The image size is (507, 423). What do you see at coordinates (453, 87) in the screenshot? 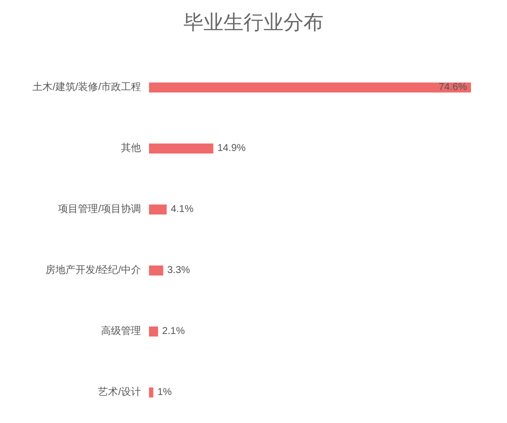
I see `data-label: 74.6%` at bounding box center [453, 87].